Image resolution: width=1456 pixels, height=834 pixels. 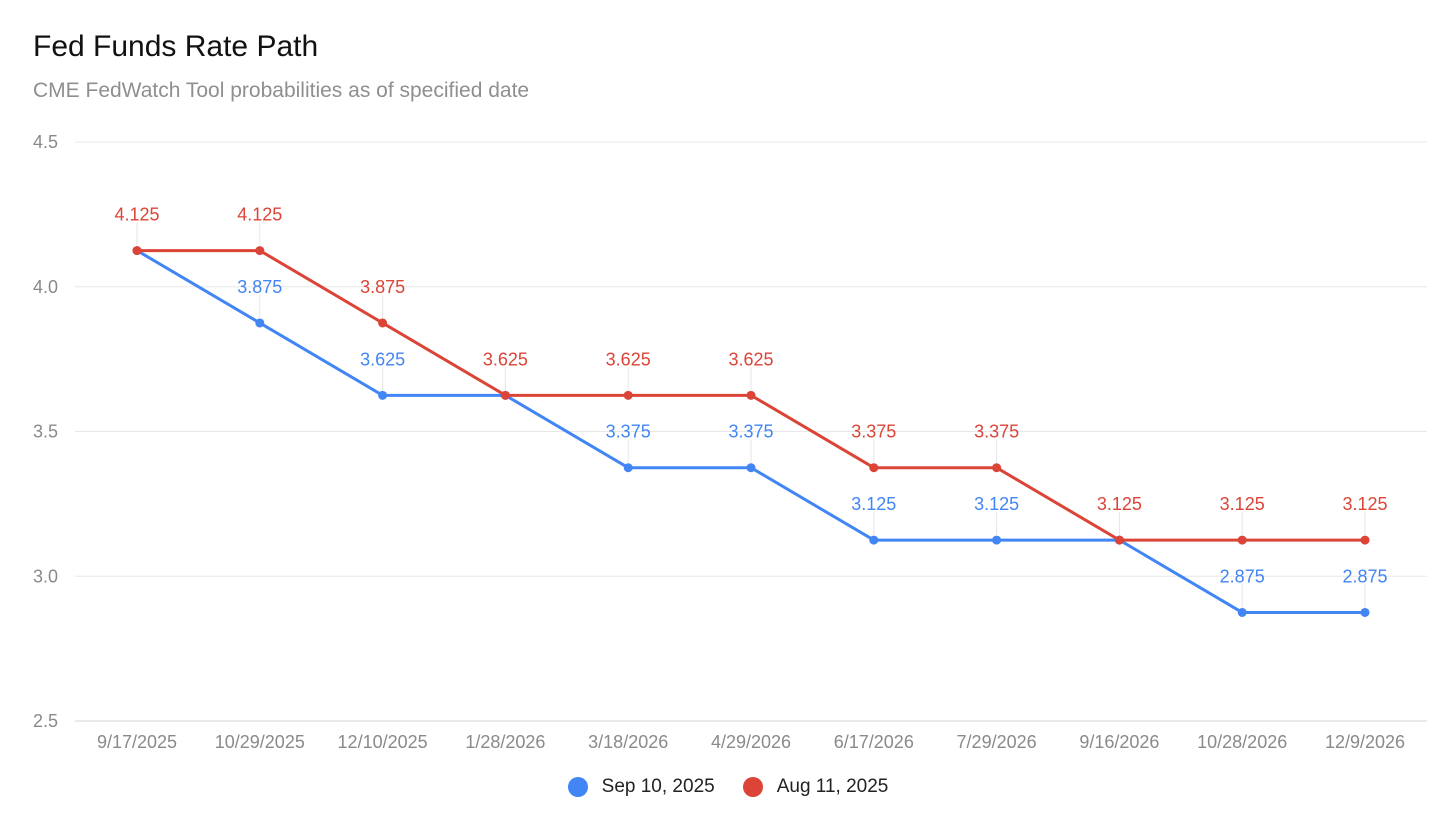 I want to click on x-tick-label: 12/9/2026, so click(x=1365, y=742).